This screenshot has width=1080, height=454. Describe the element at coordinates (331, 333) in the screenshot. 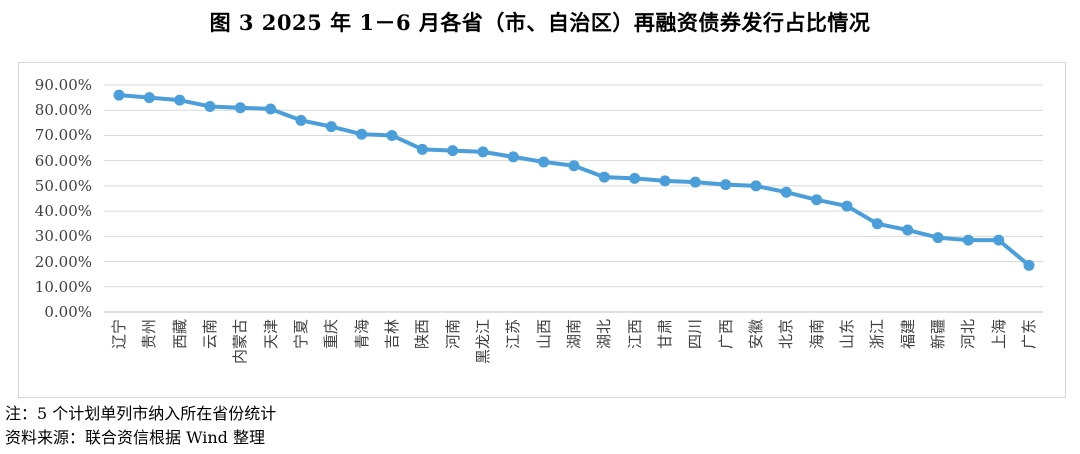

I see `x-axis-category-label: 重庆` at that location.